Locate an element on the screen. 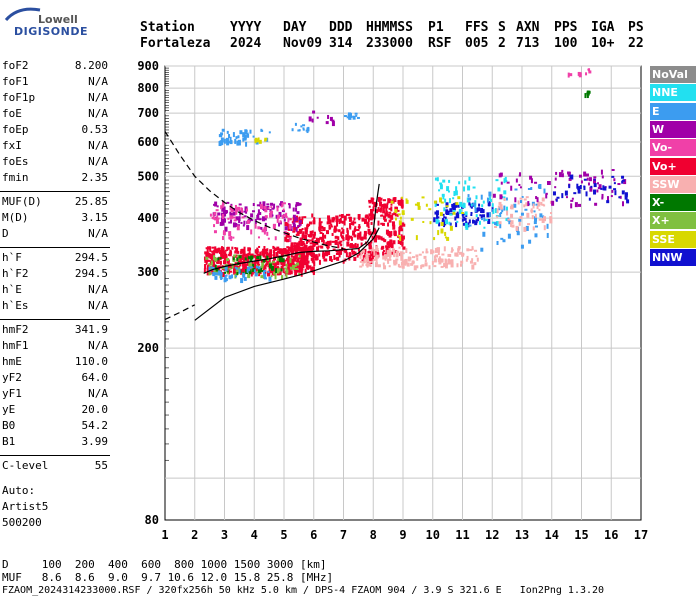  param-row: h`F 294.5 is located at coordinates (55, 259).